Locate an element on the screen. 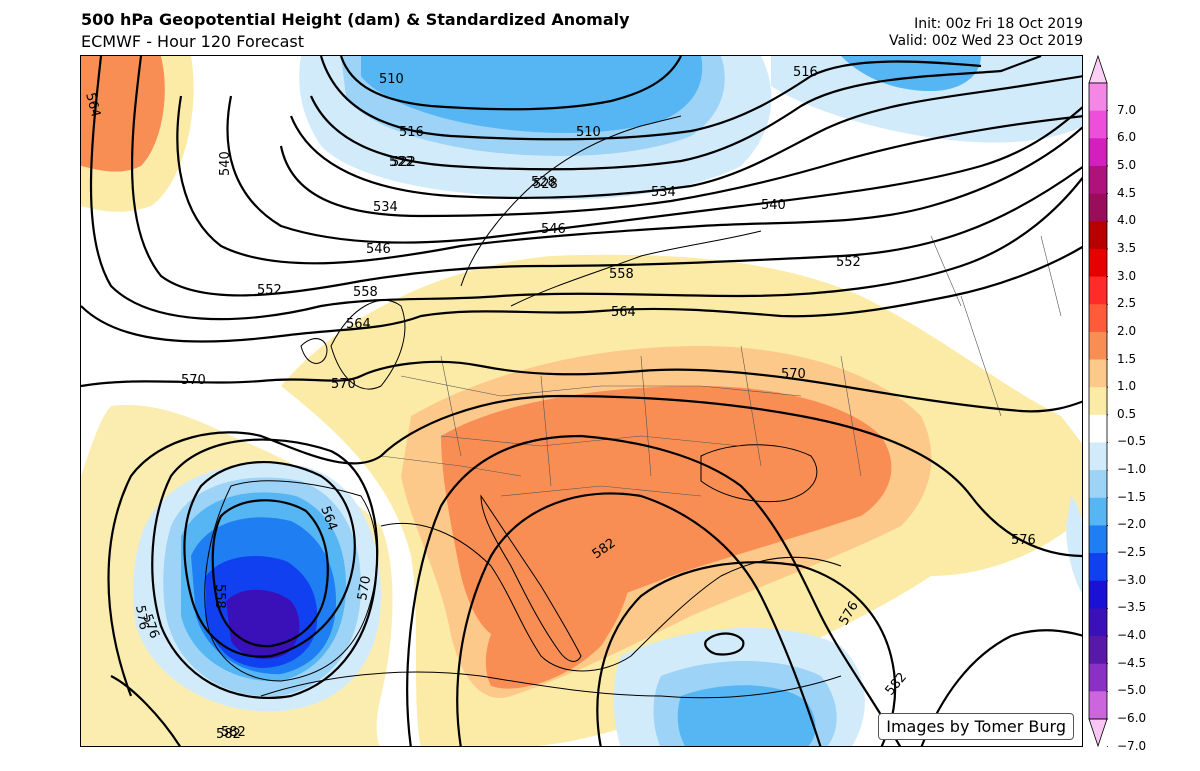 The height and width of the screenshot is (771, 1200). colorbar is located at coordinates (1098, 401).